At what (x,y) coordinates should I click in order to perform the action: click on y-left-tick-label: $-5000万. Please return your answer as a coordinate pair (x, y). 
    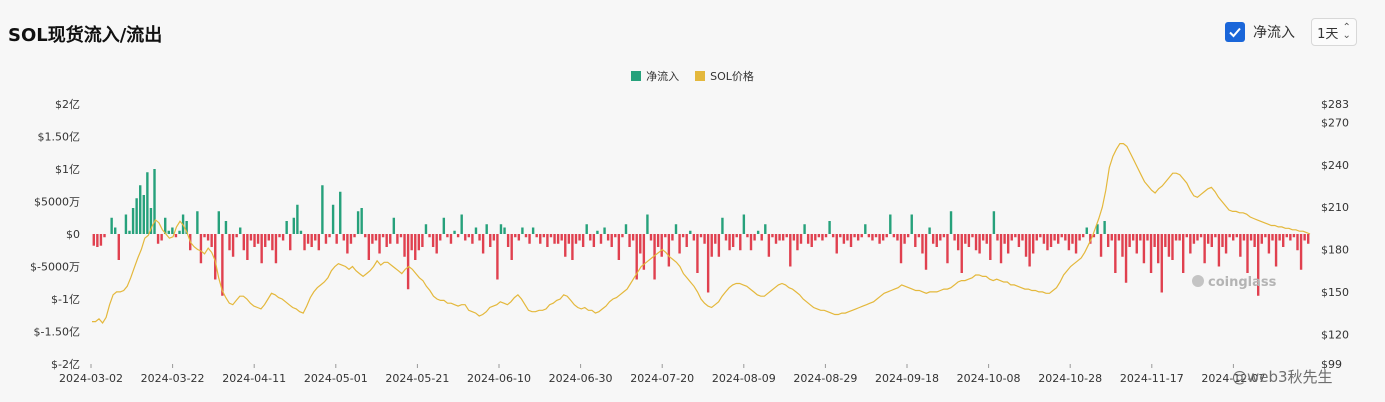
    Looking at the image, I should click on (55, 267).